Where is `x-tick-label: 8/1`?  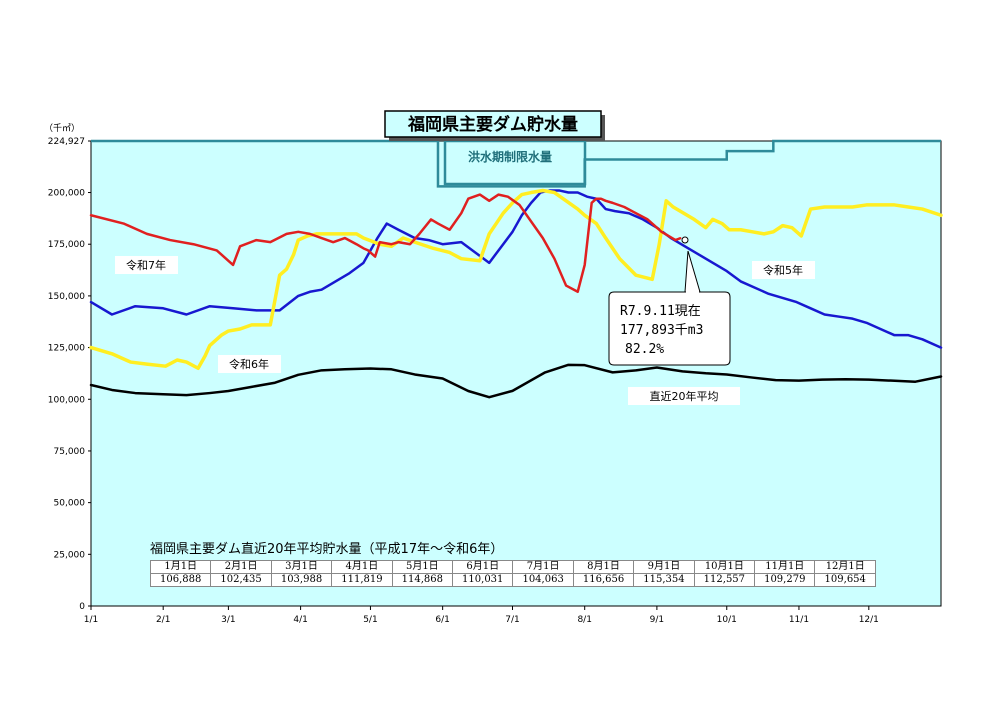
x-tick-label: 8/1 is located at coordinates (584, 620).